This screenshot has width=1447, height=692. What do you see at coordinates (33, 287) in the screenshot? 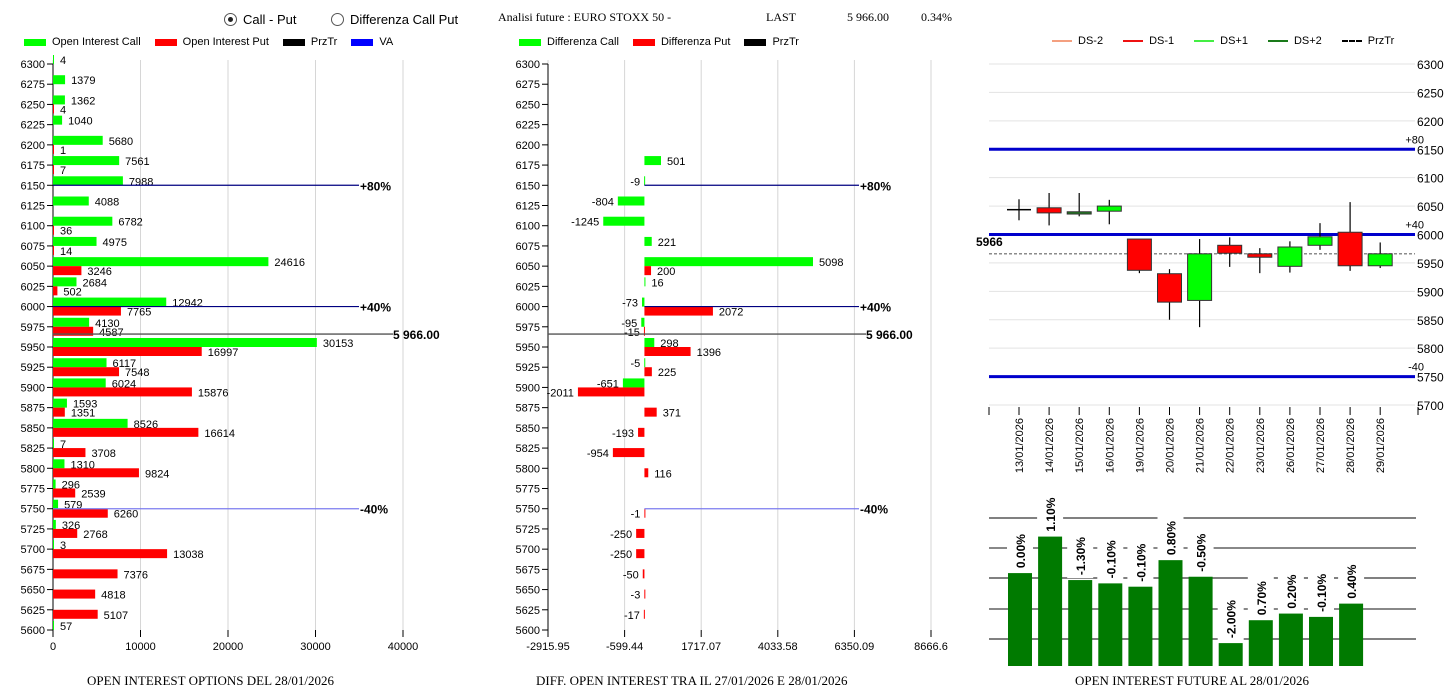
I see `y-tick-label: 6025` at bounding box center [33, 287].